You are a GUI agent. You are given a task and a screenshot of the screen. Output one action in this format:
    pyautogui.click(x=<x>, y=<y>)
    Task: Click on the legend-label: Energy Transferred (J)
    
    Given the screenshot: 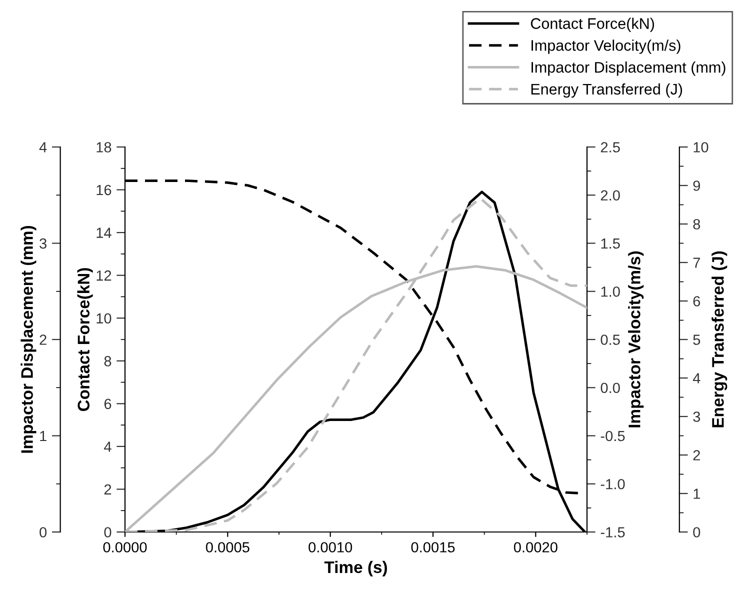 What is the action you would take?
    pyautogui.click(x=606, y=90)
    